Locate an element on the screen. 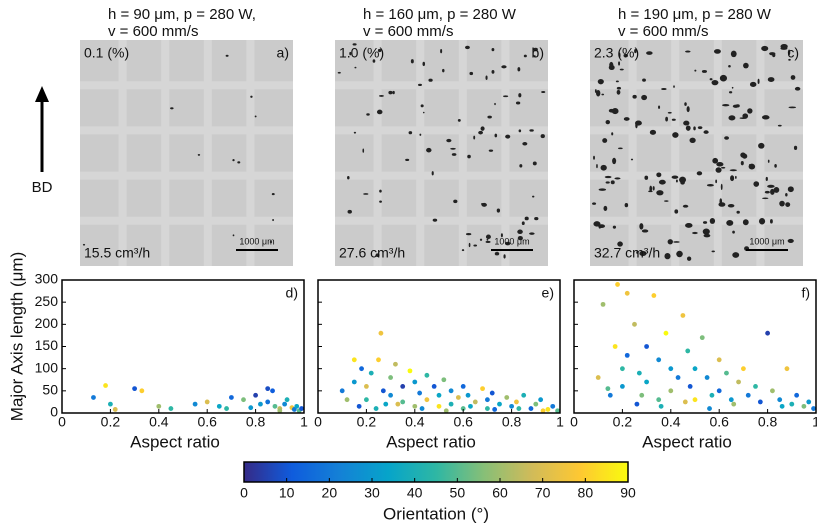  colorbar is located at coordinates (436, 472).